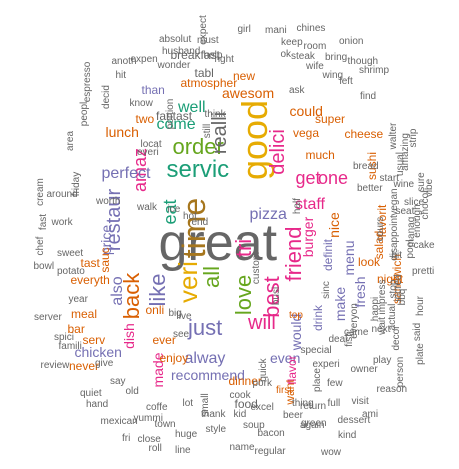 Image resolution: width=459 pixels, height=469 pixels. I want to click on cloud-word: start, so click(389, 178).